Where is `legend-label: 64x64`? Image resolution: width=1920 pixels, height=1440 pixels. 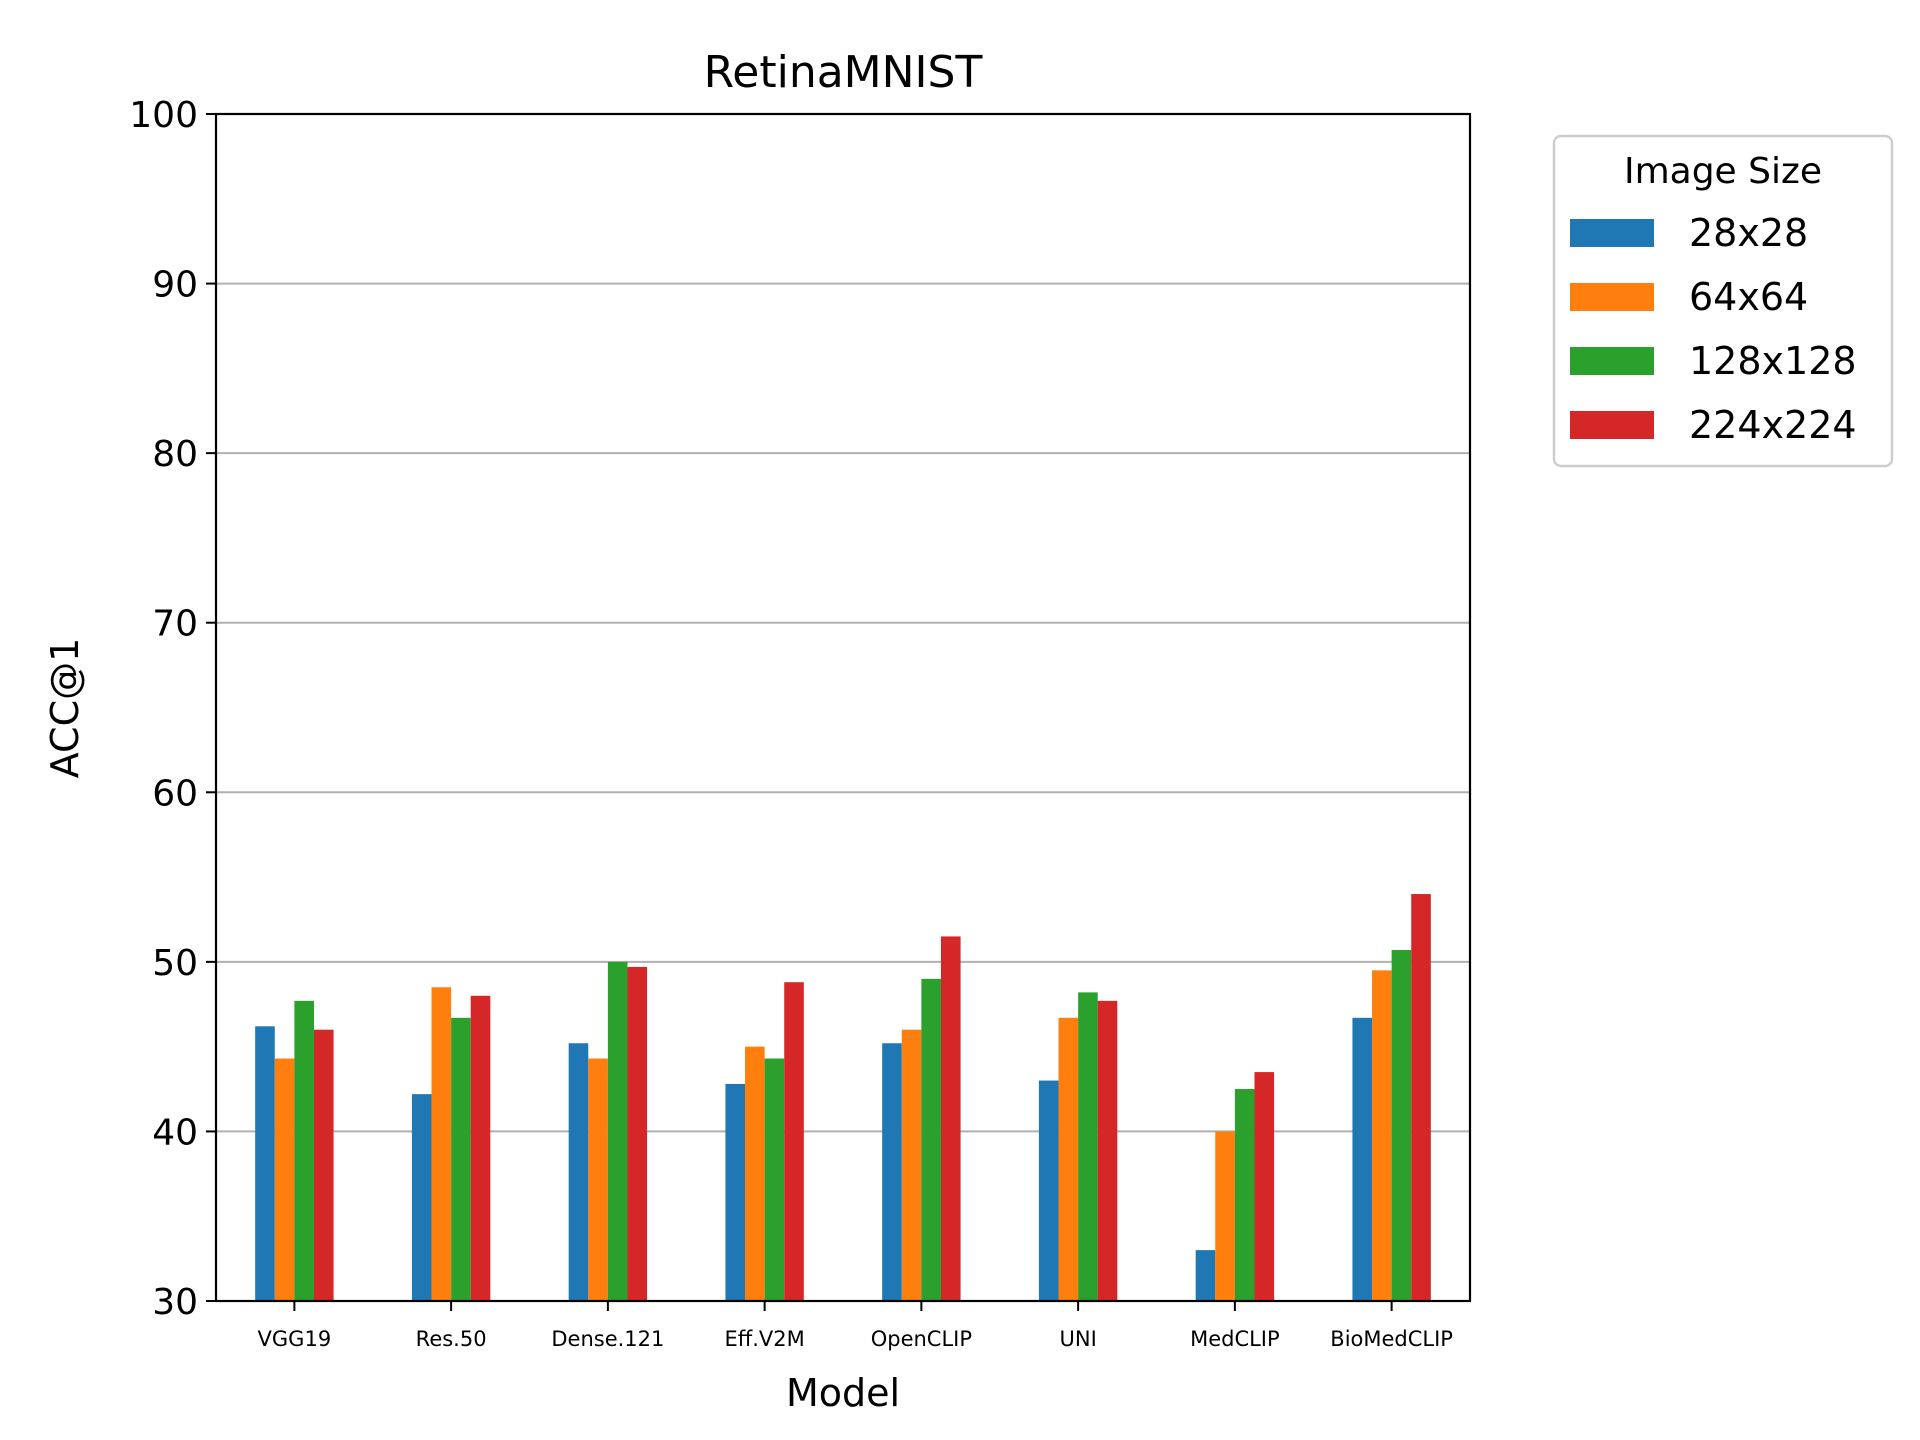 legend-label: 64x64 is located at coordinates (1748, 297).